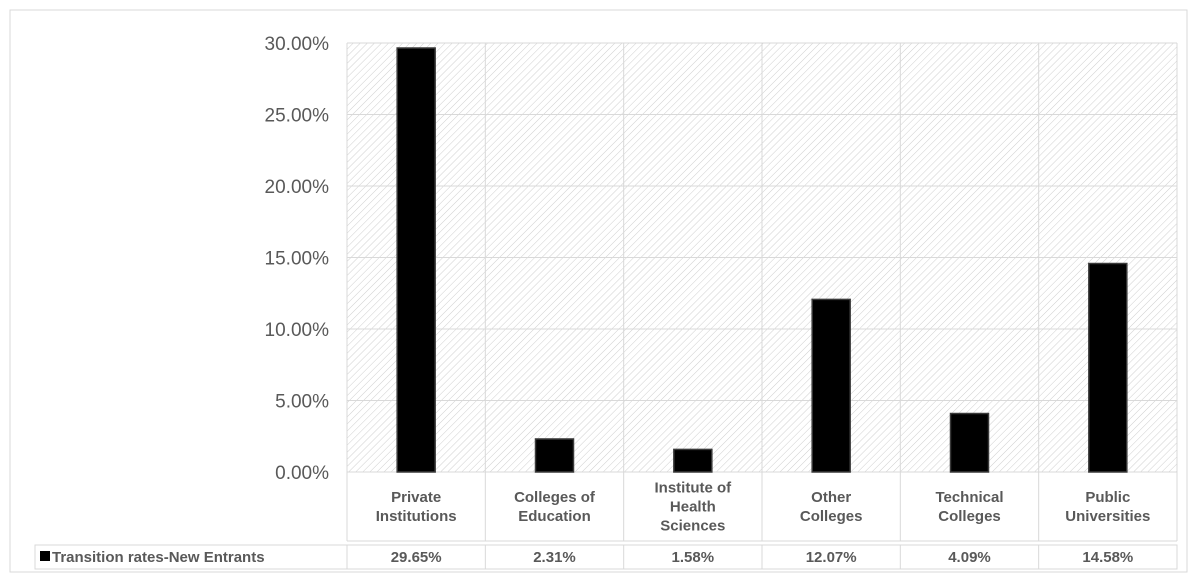 The height and width of the screenshot is (584, 1197). Describe the element at coordinates (158, 557) in the screenshot. I see `series-name: Transition rates-New Entrants` at that location.